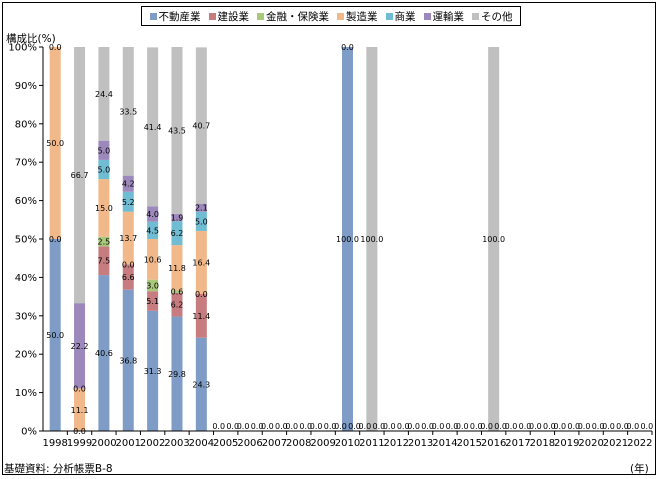 This screenshot has height=479, width=660. I want to click on x-tick-label: 2010, so click(347, 443).